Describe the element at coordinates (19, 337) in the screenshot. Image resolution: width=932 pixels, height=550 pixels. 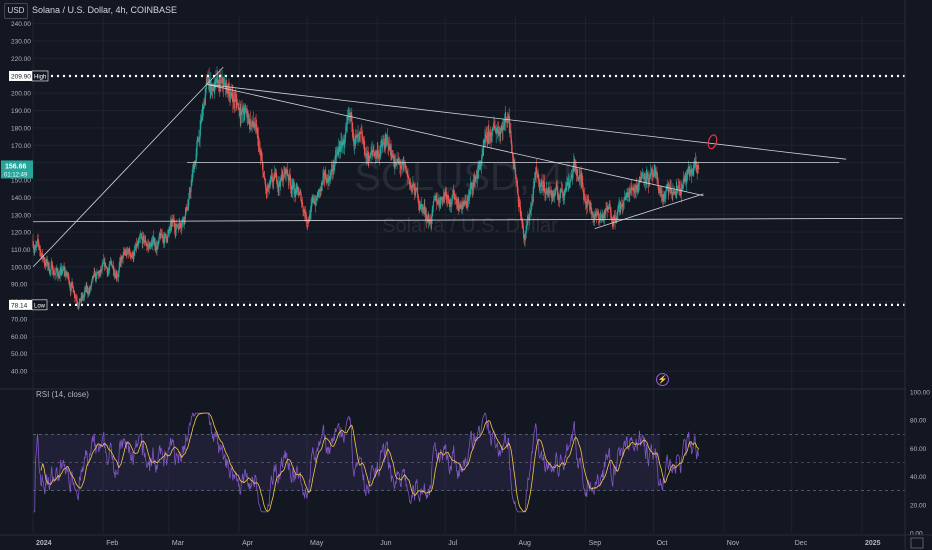
I see `price-tick-label: 60.00` at that location.